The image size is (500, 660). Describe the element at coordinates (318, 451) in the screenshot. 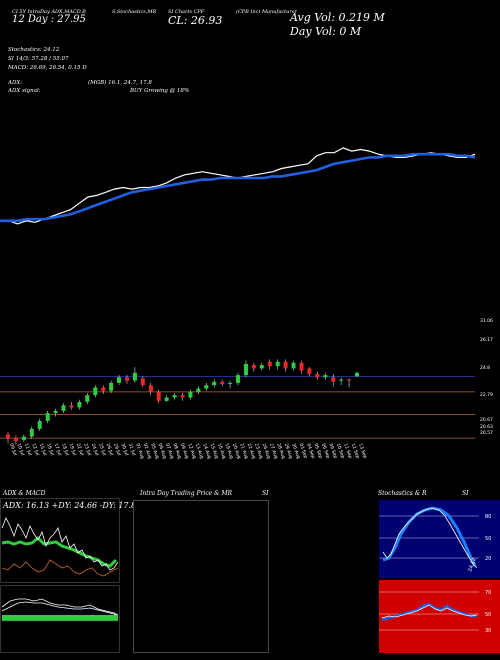

I see `x-tick-label: 05 Sep` at that location.